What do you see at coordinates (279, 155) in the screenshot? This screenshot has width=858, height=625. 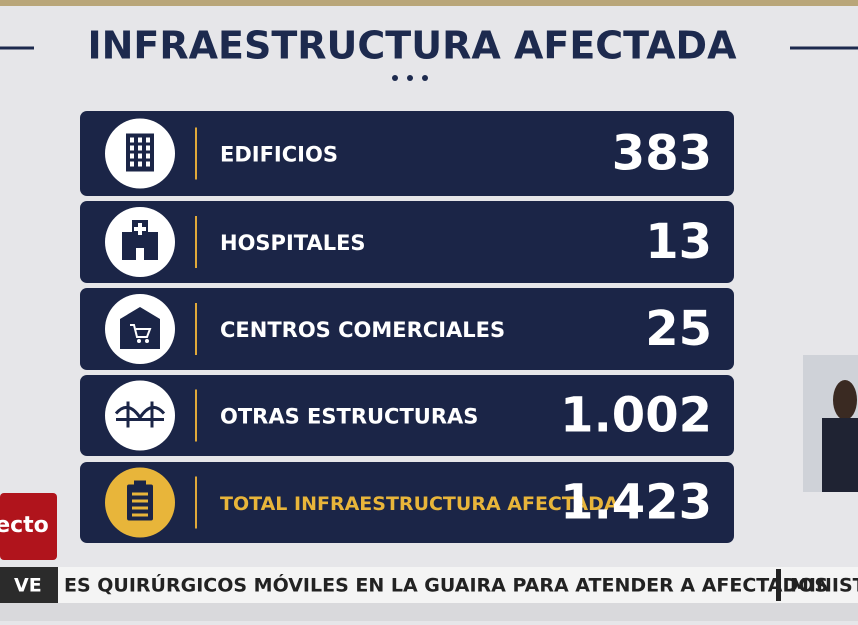 I see `row-label: EDIFICIOS` at bounding box center [279, 155].